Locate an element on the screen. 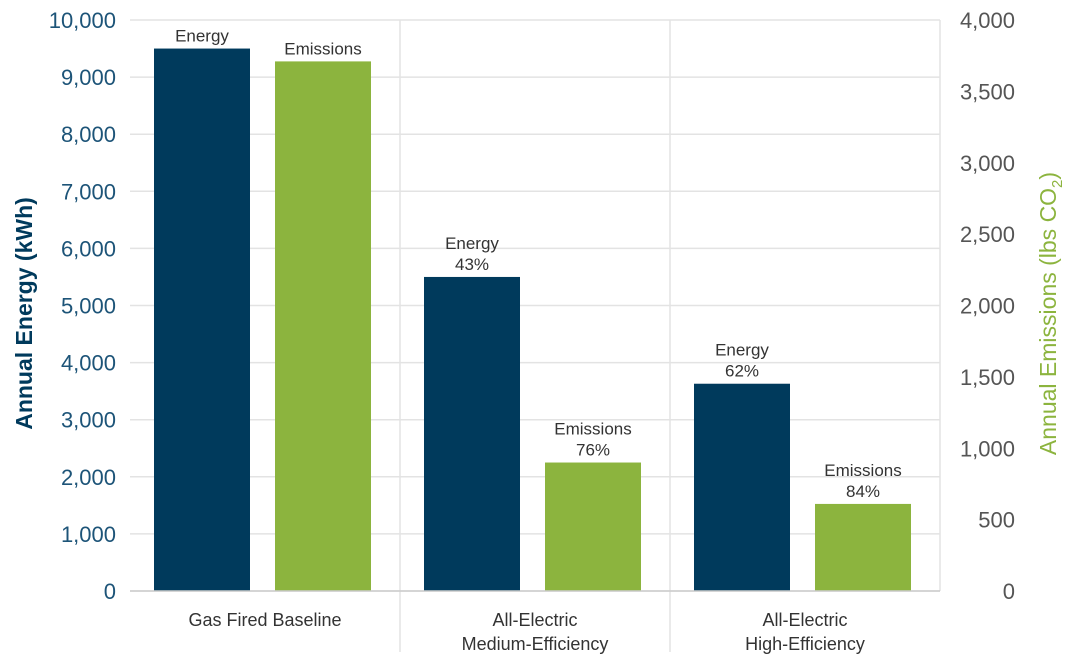  data-label: 43% is located at coordinates (472, 264).